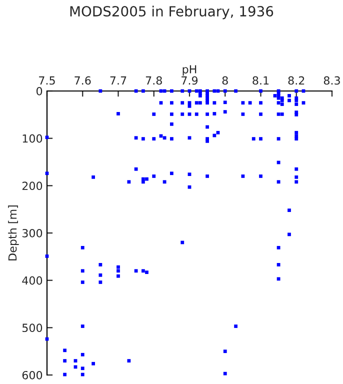  Describe the element at coordinates (190, 80) in the screenshot. I see `x-tick-label: 7.9` at that location.